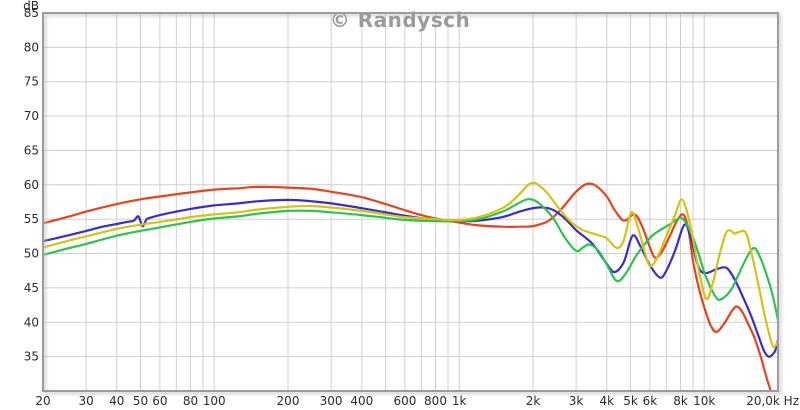 This screenshot has width=800, height=410. I want to click on y-tick-label-50: 50, so click(31, 254).